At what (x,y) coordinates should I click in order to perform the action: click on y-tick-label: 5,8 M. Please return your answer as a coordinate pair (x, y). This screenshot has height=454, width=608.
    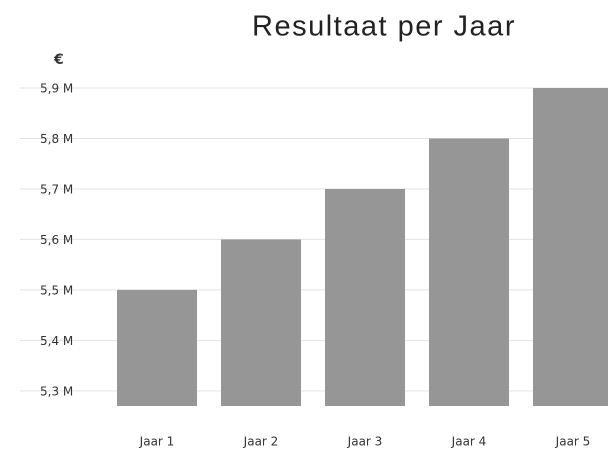
    Looking at the image, I should click on (56, 139).